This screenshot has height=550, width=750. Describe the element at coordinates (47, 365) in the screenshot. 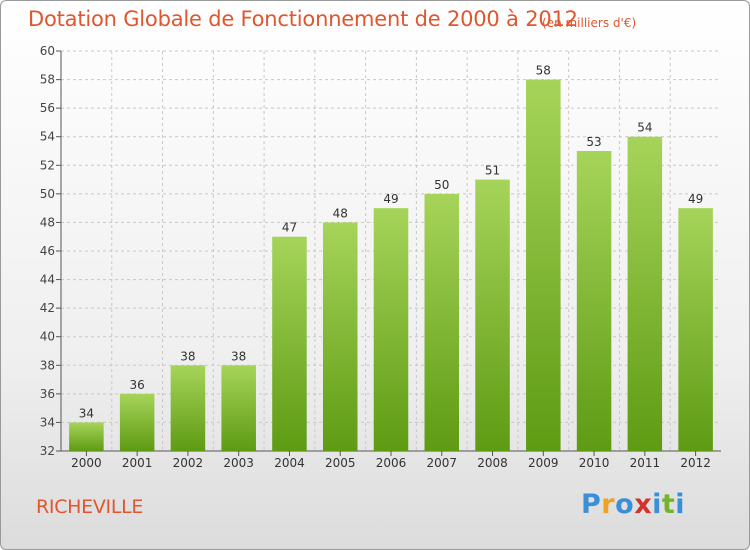

I see `y-tick-label: 38` at that location.